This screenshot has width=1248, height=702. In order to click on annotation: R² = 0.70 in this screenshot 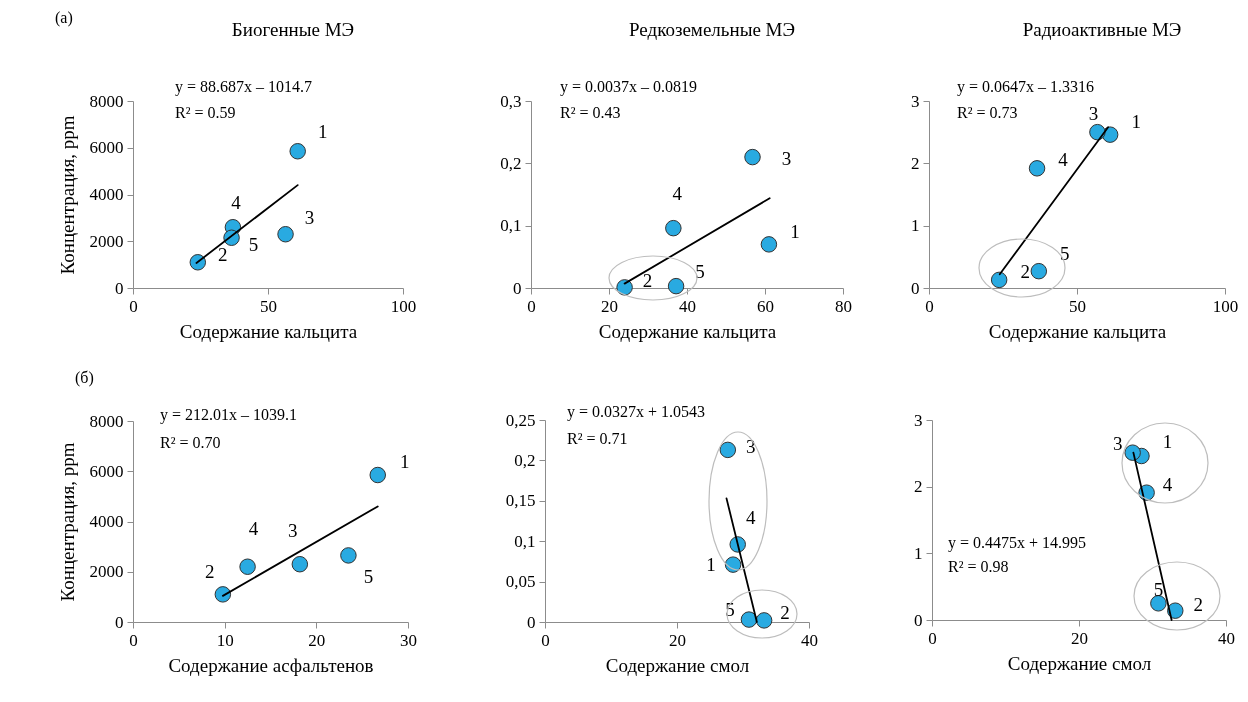, I will do `click(190, 442)`.